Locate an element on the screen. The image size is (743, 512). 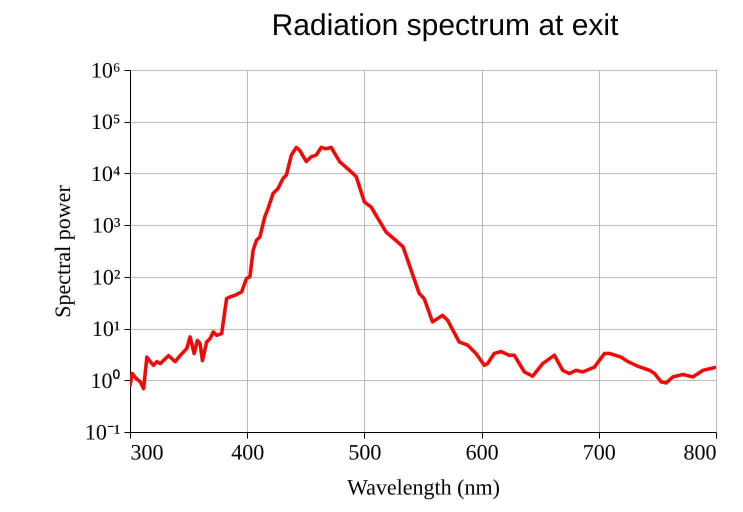
y-tick-label: 10⁶ is located at coordinates (105, 70).